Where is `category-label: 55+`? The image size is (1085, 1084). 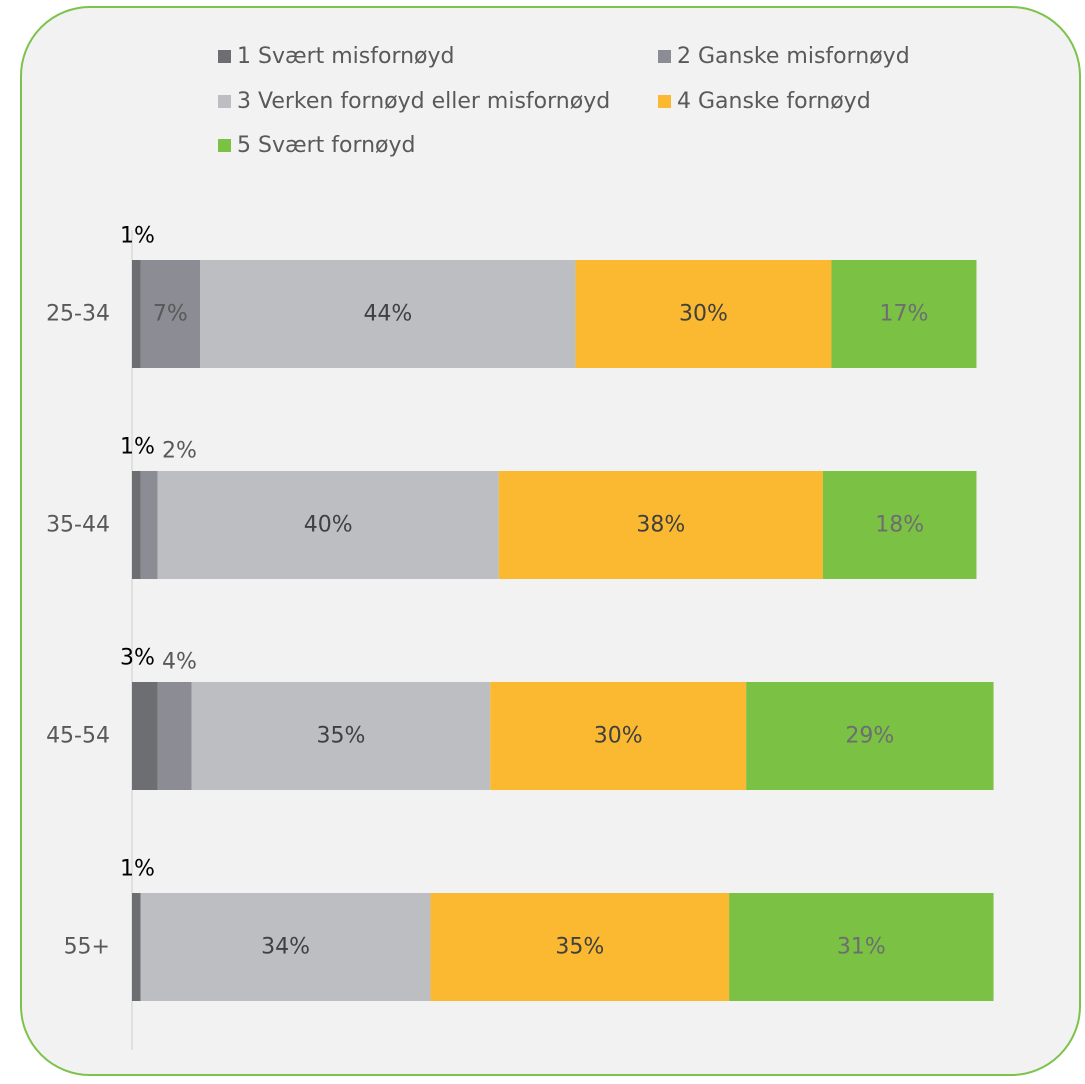
category-label: 55+ is located at coordinates (87, 947).